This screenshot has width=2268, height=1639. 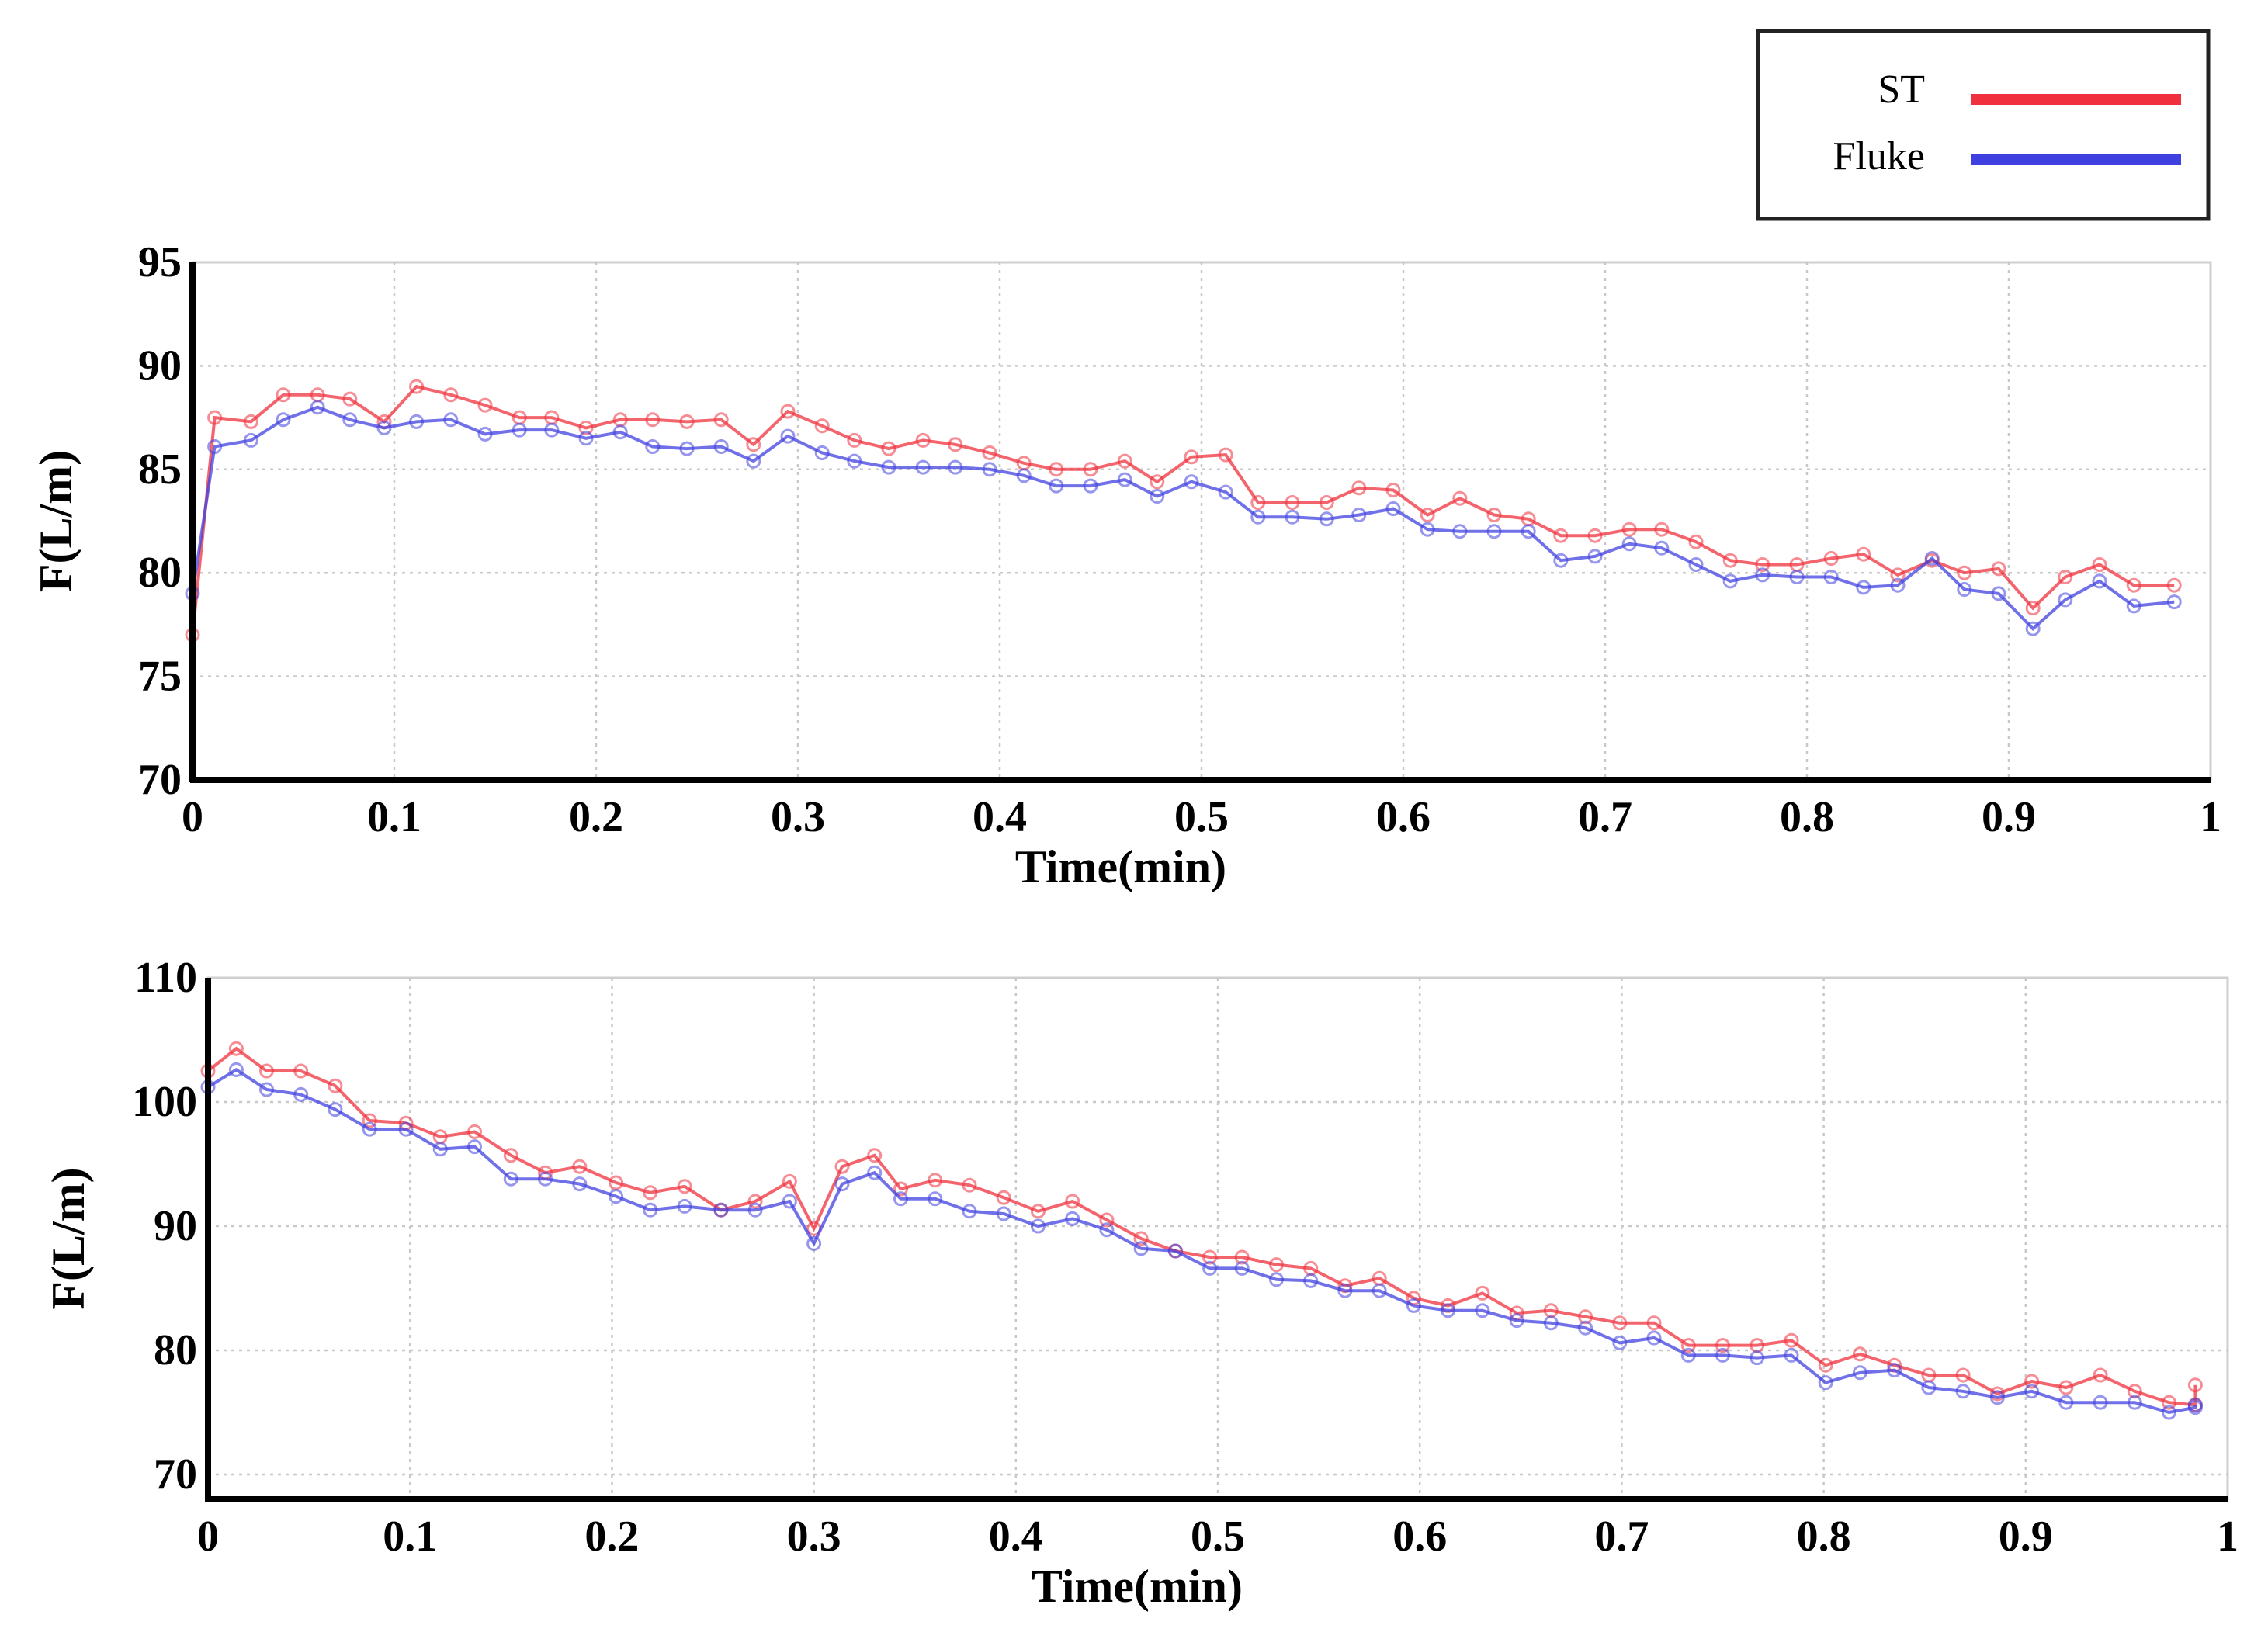 I want to click on y-tick-label: 80, so click(x=160, y=573).